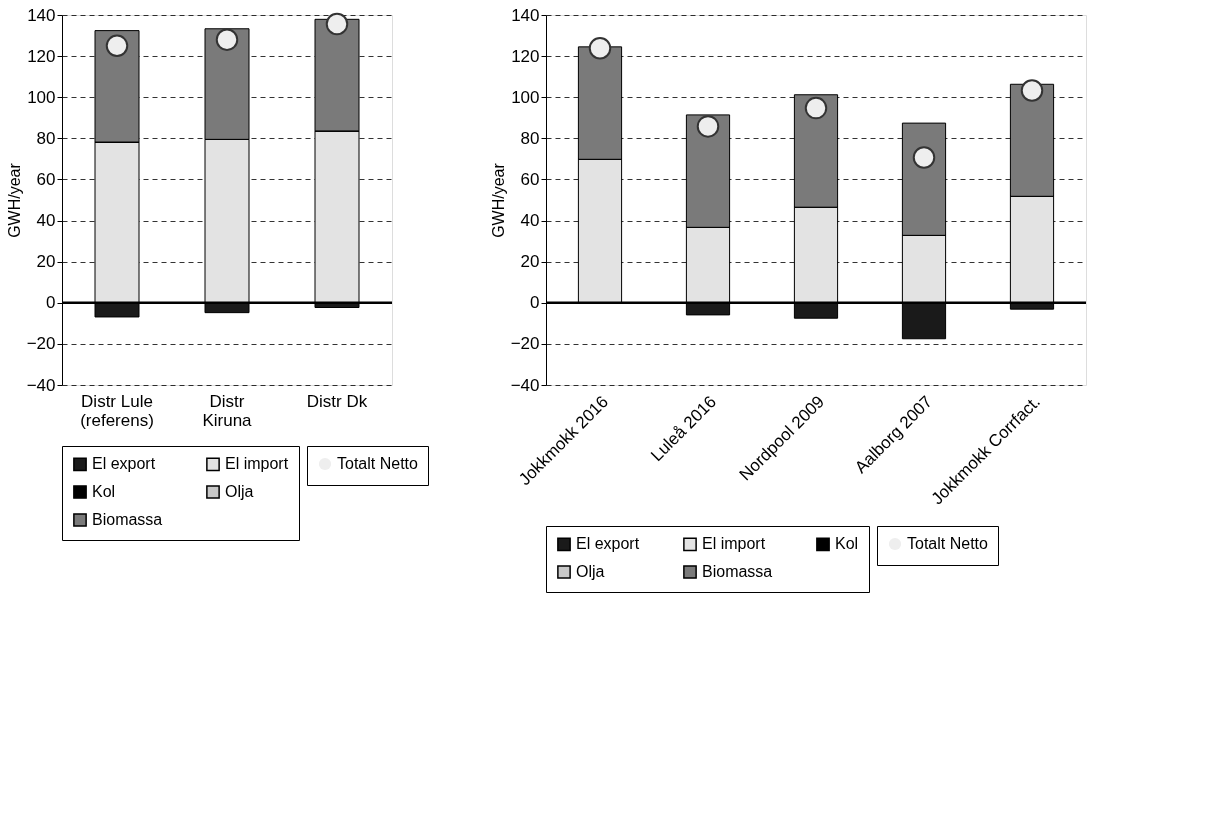 The image size is (1218, 833). What do you see at coordinates (227, 410) in the screenshot?
I see `x-tick-label: Distr Kiruna` at bounding box center [227, 410].